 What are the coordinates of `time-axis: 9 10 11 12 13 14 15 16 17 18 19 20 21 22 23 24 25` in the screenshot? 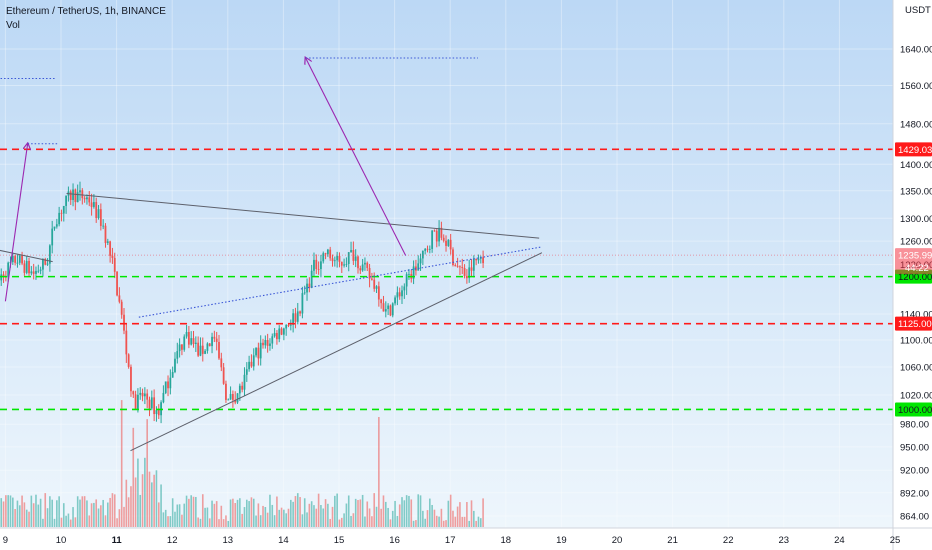 It's located at (452, 540).